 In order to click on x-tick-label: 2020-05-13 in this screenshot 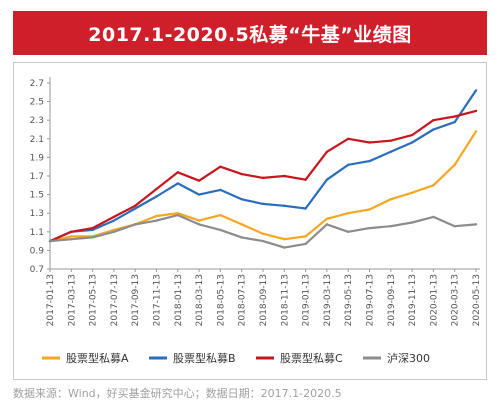, I will do `click(477, 300)`.